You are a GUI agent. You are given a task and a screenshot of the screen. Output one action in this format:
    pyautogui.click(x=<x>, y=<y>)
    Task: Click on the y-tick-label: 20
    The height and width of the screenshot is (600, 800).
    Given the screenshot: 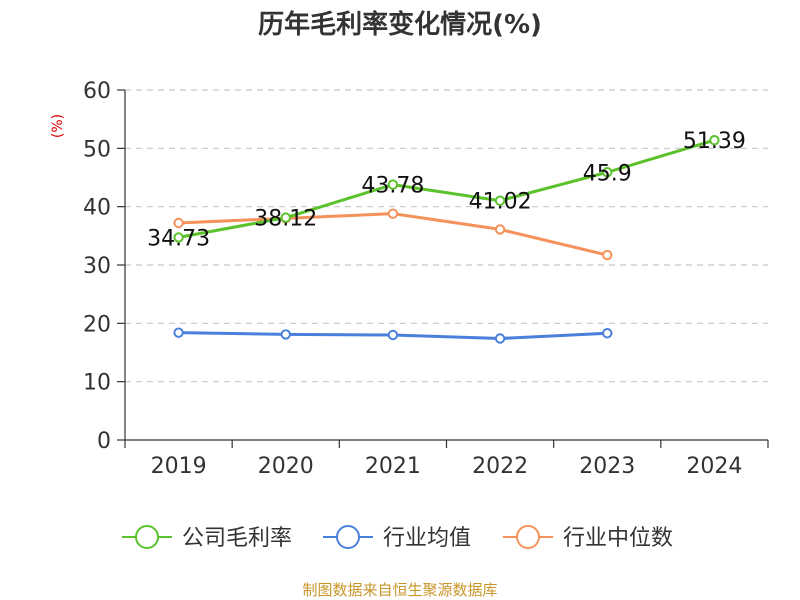 What is the action you would take?
    pyautogui.click(x=97, y=324)
    